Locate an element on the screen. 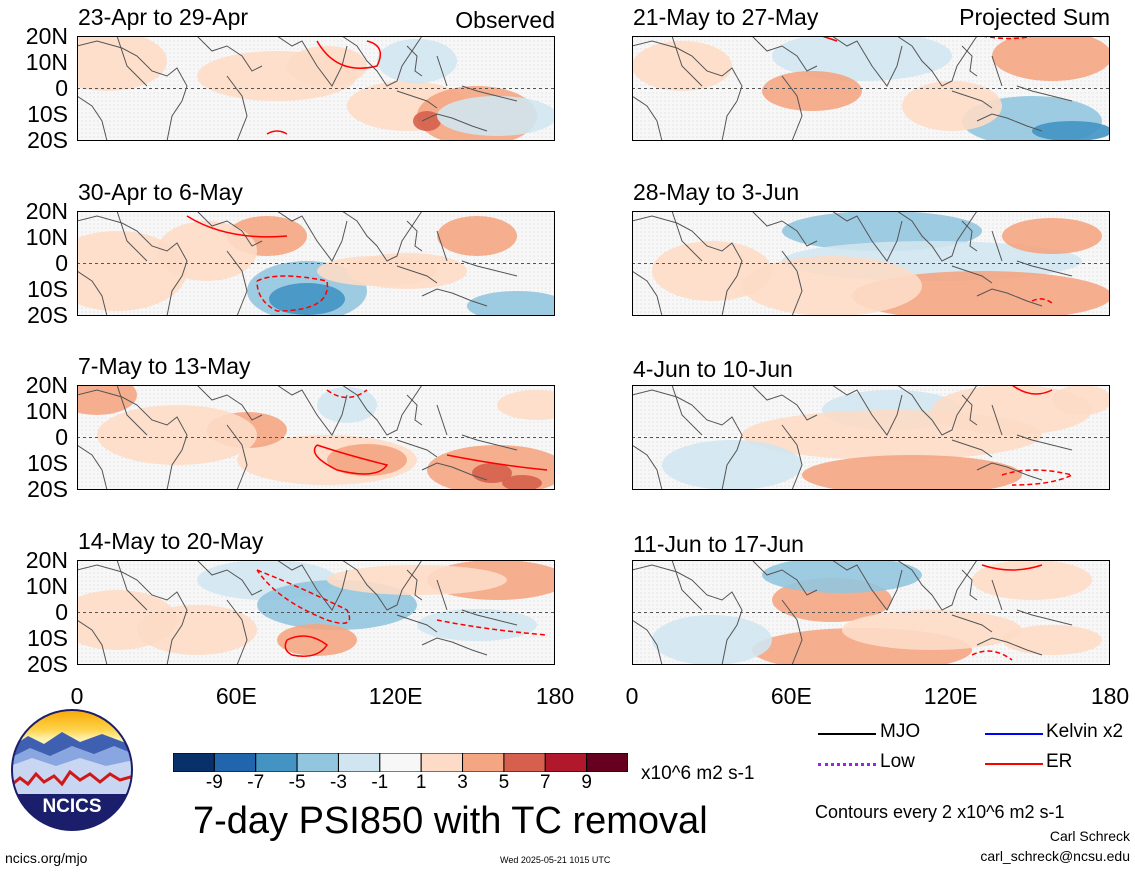  panel-title: 23-Apr to 29-Apr is located at coordinates (163, 17).